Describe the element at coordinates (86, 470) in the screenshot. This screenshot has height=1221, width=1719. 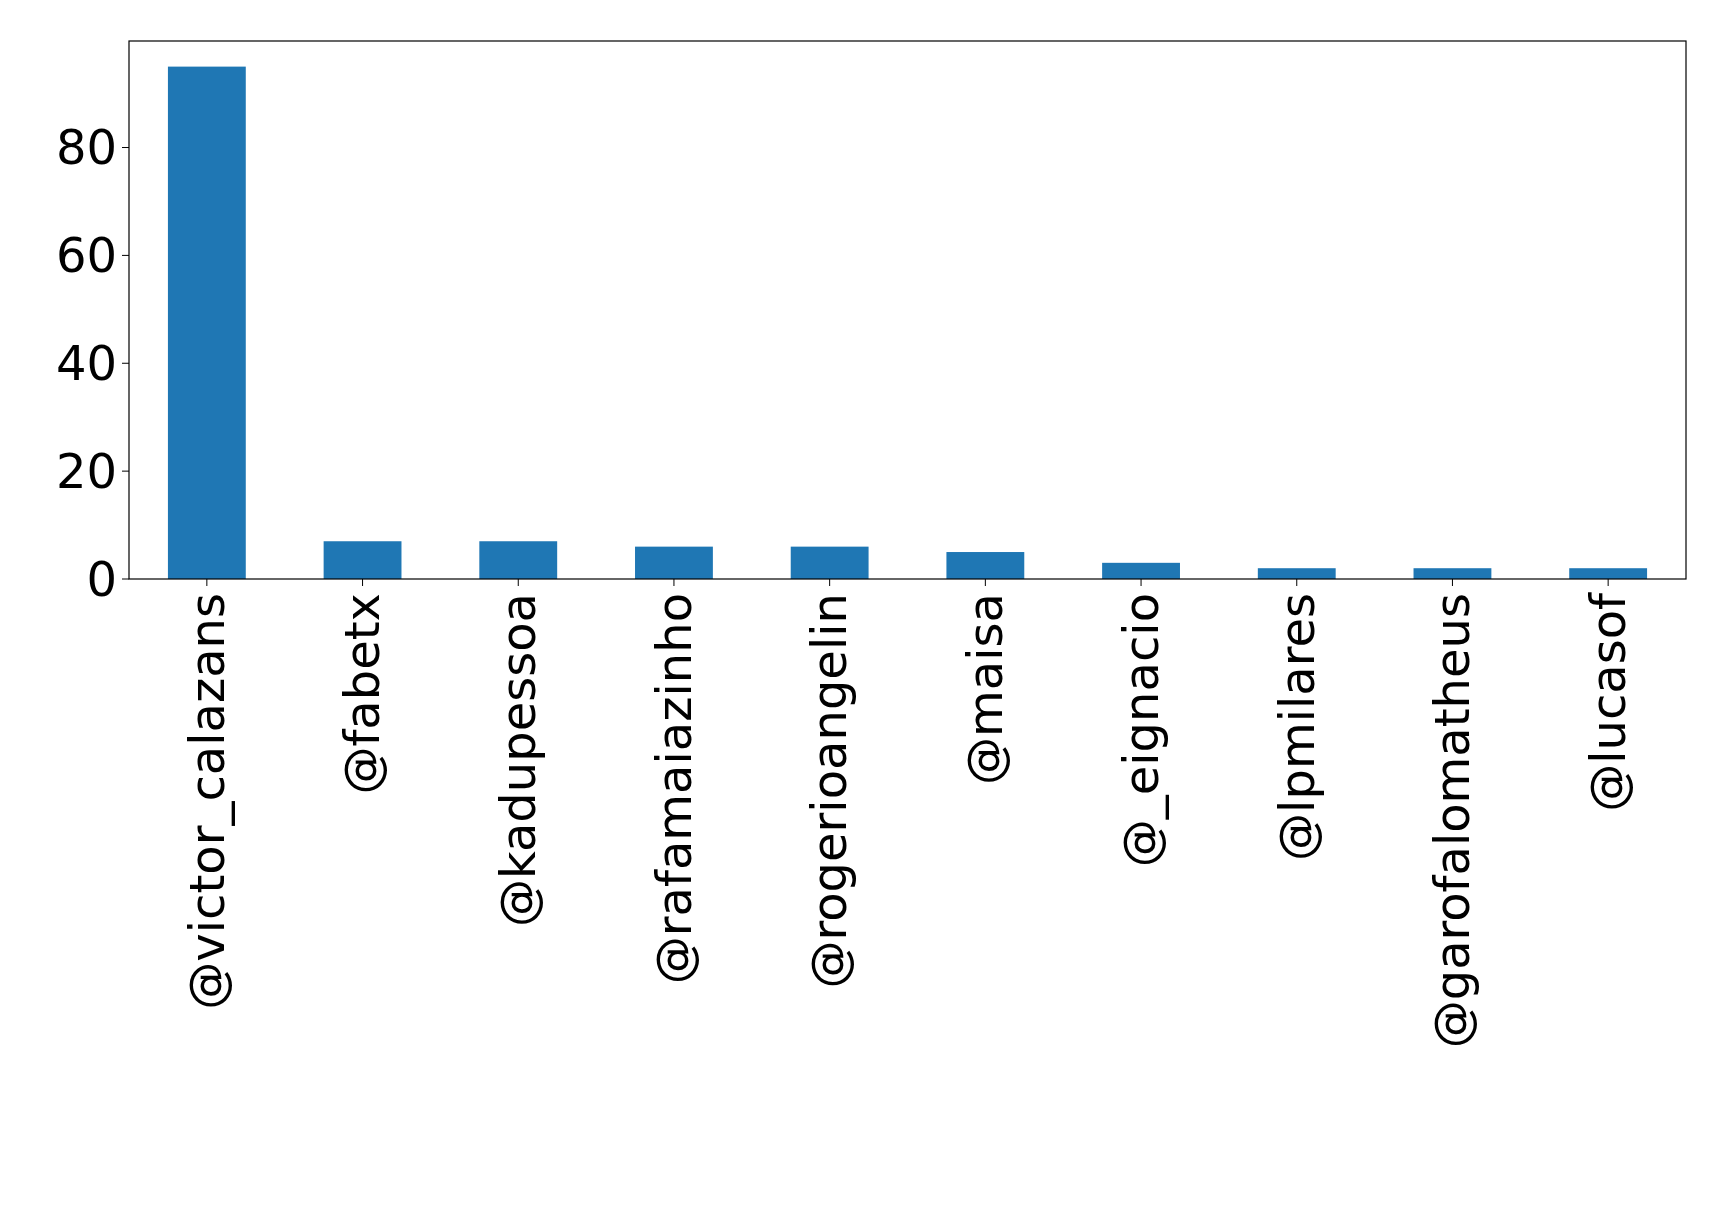
I see `y-tick-label: 20` at that location.